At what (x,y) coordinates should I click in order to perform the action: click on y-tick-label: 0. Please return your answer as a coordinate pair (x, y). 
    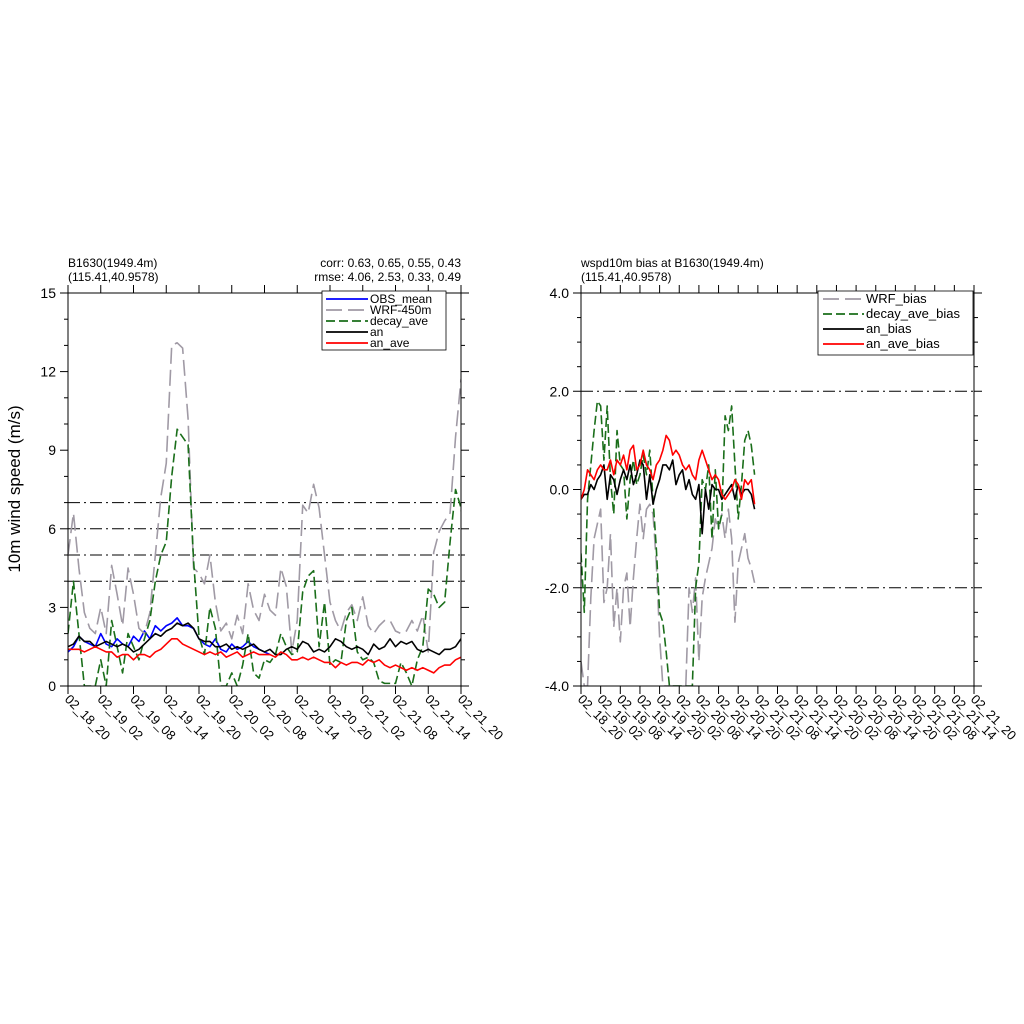
    Looking at the image, I should click on (52, 686).